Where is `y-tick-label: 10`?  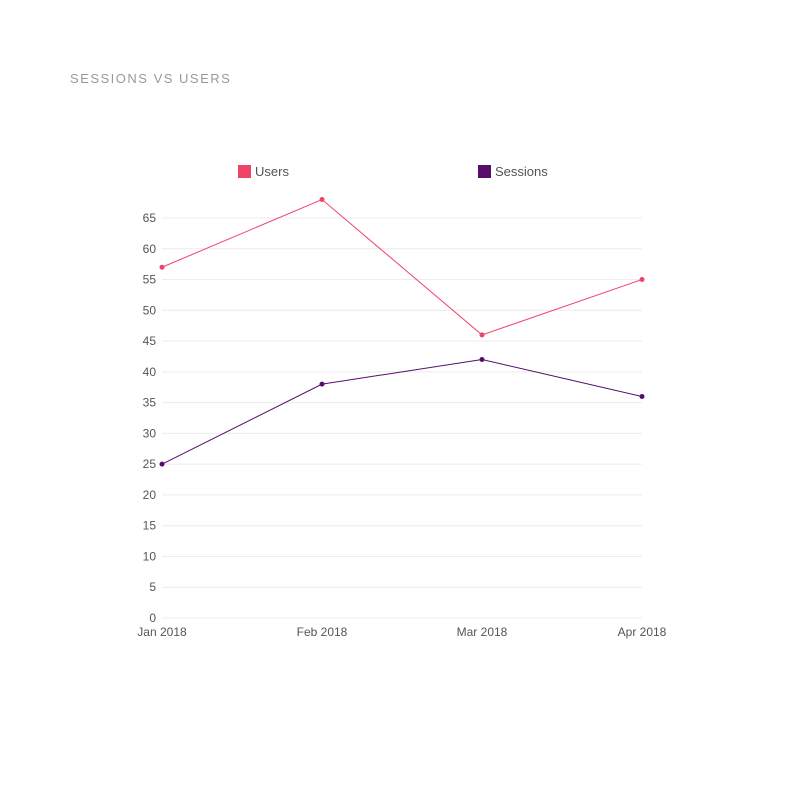 y-tick-label: 10 is located at coordinates (150, 556).